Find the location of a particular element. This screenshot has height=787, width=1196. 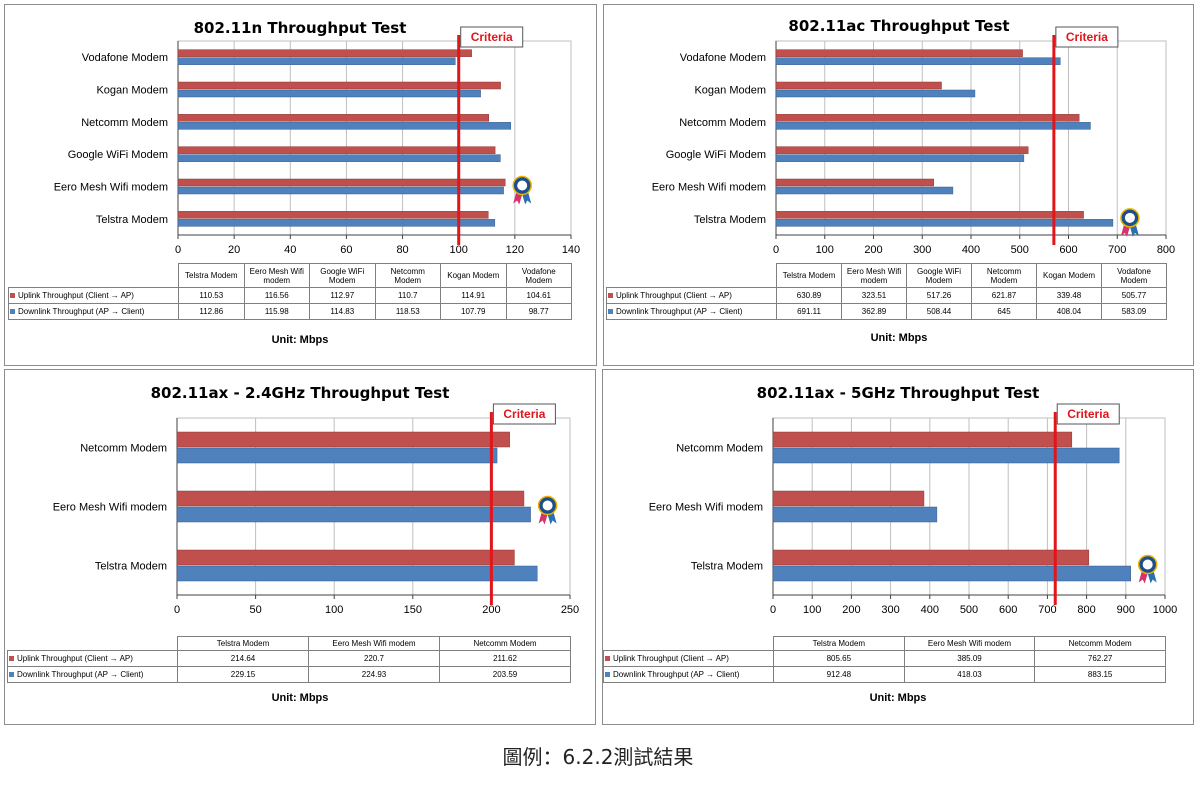

table-cell: 691.11 is located at coordinates (809, 311).